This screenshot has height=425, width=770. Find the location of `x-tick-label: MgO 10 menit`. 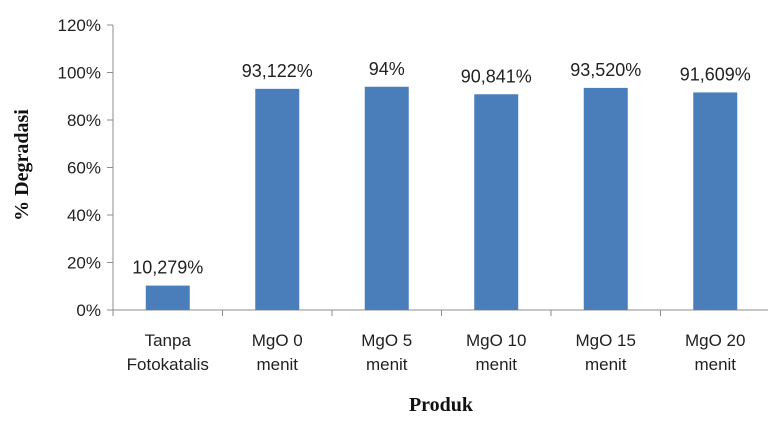

x-tick-label: MgO 10 menit is located at coordinates (496, 352).